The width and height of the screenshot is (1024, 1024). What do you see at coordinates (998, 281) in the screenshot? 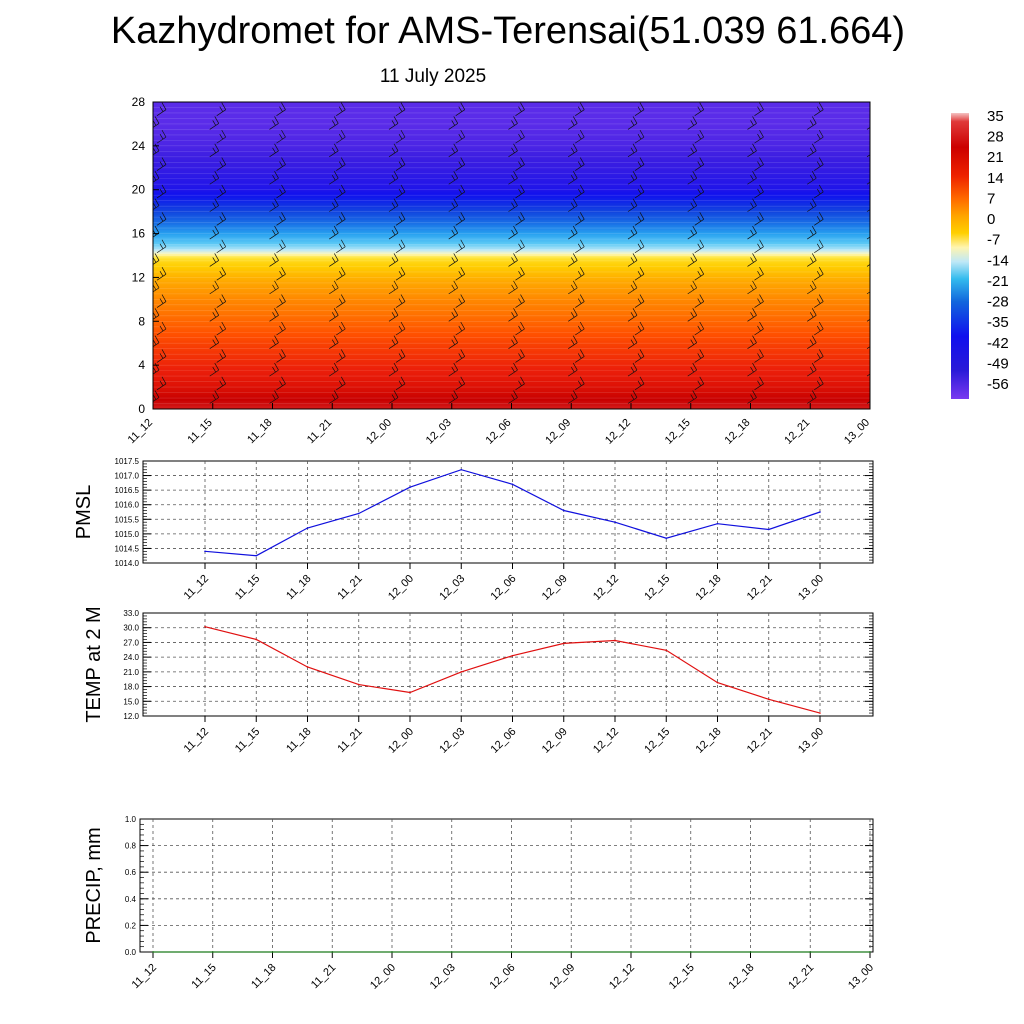
I see `colorbar-label: -21` at bounding box center [998, 281].